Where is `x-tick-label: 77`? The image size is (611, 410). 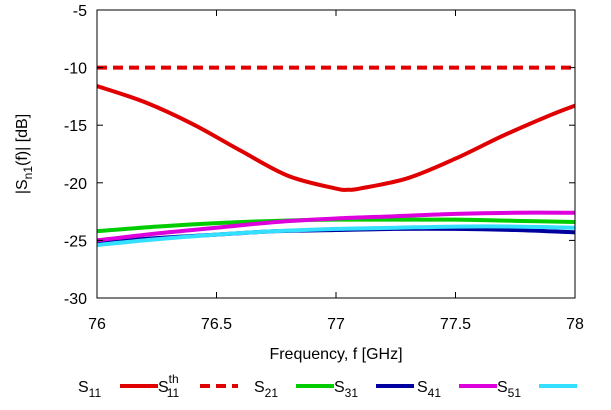 x-tick-label: 77 is located at coordinates (336, 324).